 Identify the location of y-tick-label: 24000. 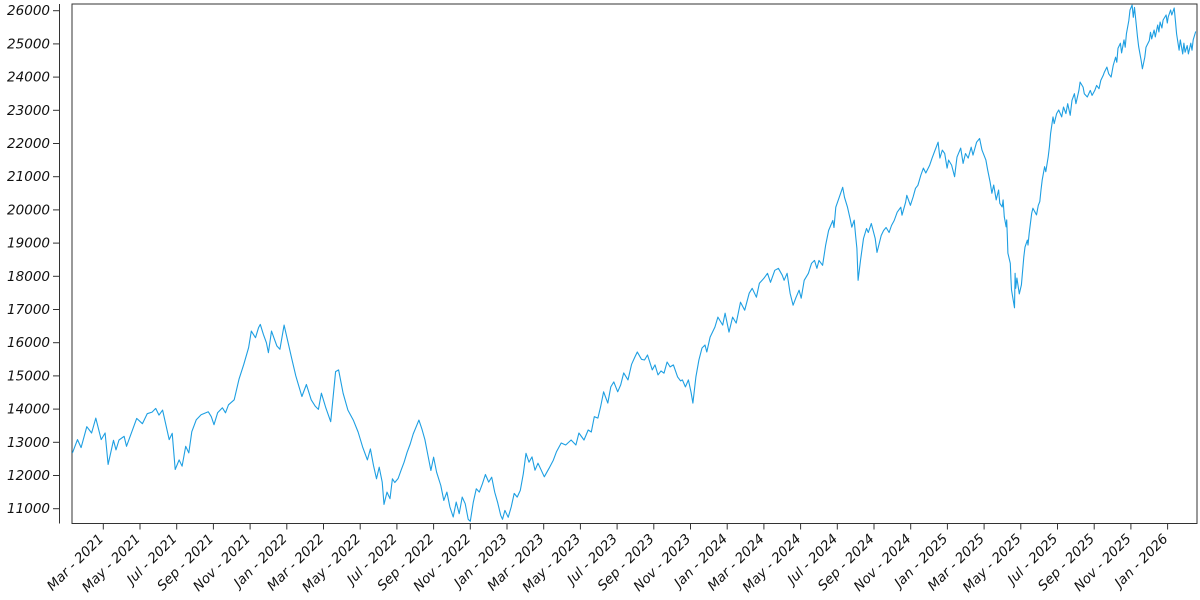
(28, 78).